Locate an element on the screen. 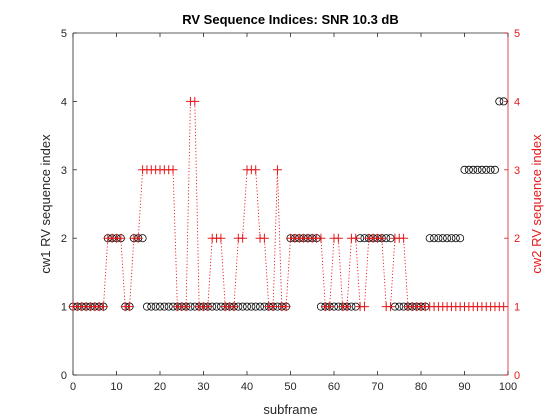 This screenshot has width=560, height=420. y-axis-right-label: cw2 RV sequence index is located at coordinates (536, 204).